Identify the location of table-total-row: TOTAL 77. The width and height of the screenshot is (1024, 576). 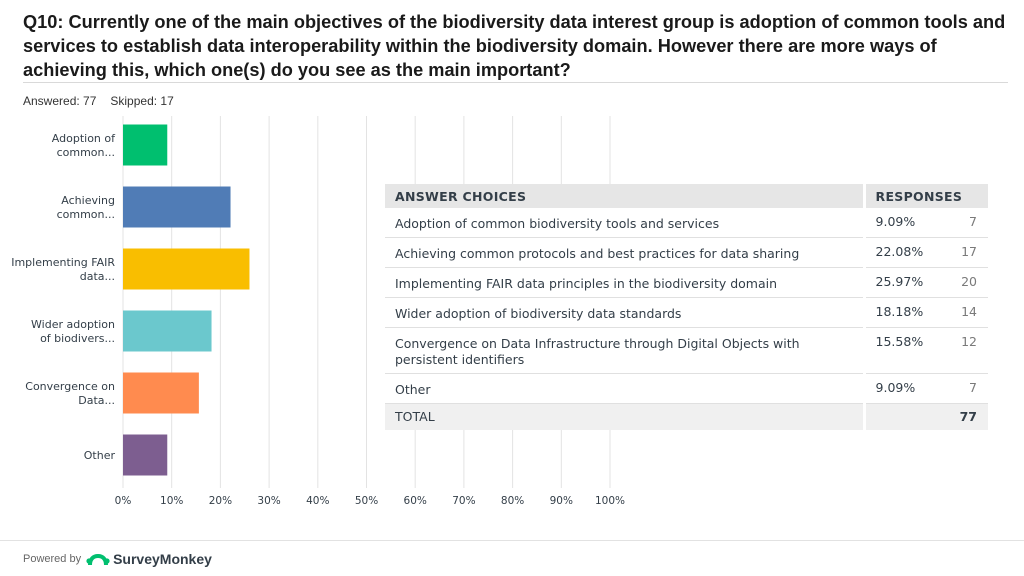
(686, 416).